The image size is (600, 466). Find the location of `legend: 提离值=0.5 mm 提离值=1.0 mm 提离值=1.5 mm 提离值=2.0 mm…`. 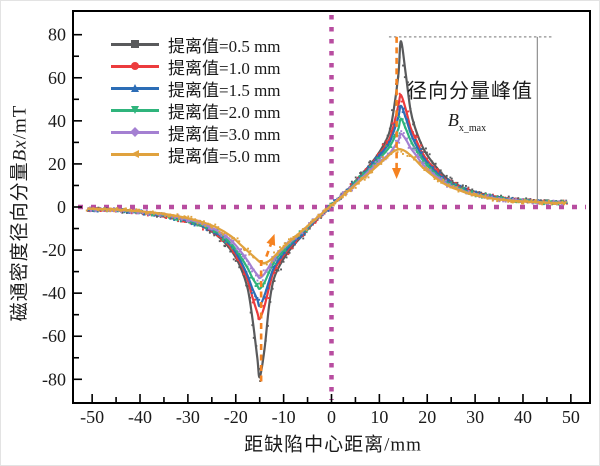

legend: 提离值=0.5 mm 提离值=1.0 mm 提离值=1.5 mm 提离值=2.0 mm… is located at coordinates (196, 99).